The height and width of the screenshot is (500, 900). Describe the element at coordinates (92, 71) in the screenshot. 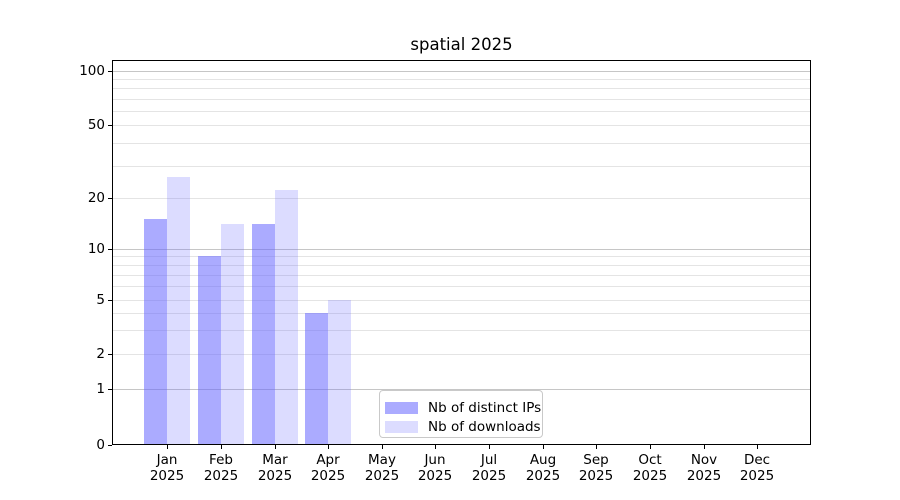

I see `y-tick-label: 100` at that location.